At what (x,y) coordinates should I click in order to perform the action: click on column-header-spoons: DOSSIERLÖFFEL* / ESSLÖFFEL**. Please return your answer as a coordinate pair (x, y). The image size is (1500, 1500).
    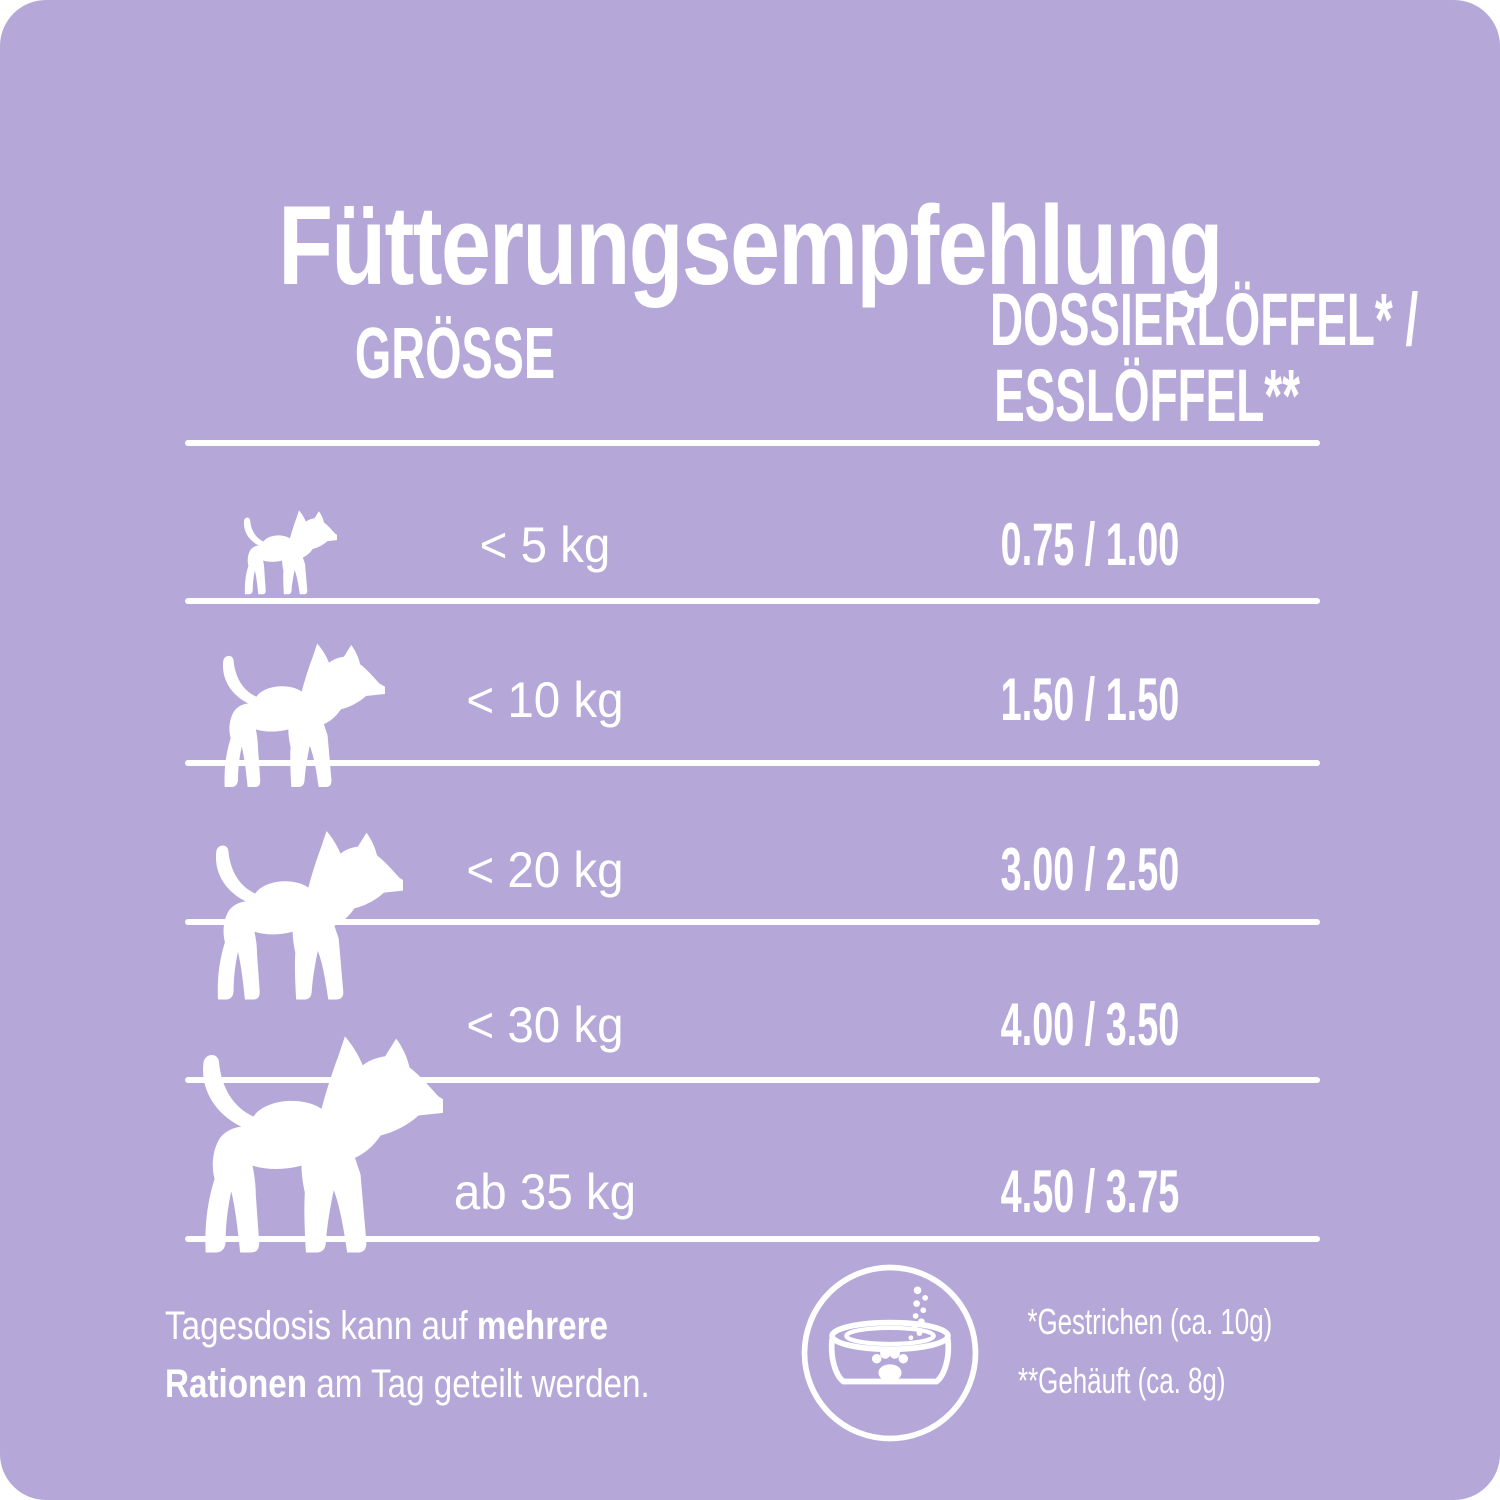
    Looking at the image, I should click on (1204, 357).